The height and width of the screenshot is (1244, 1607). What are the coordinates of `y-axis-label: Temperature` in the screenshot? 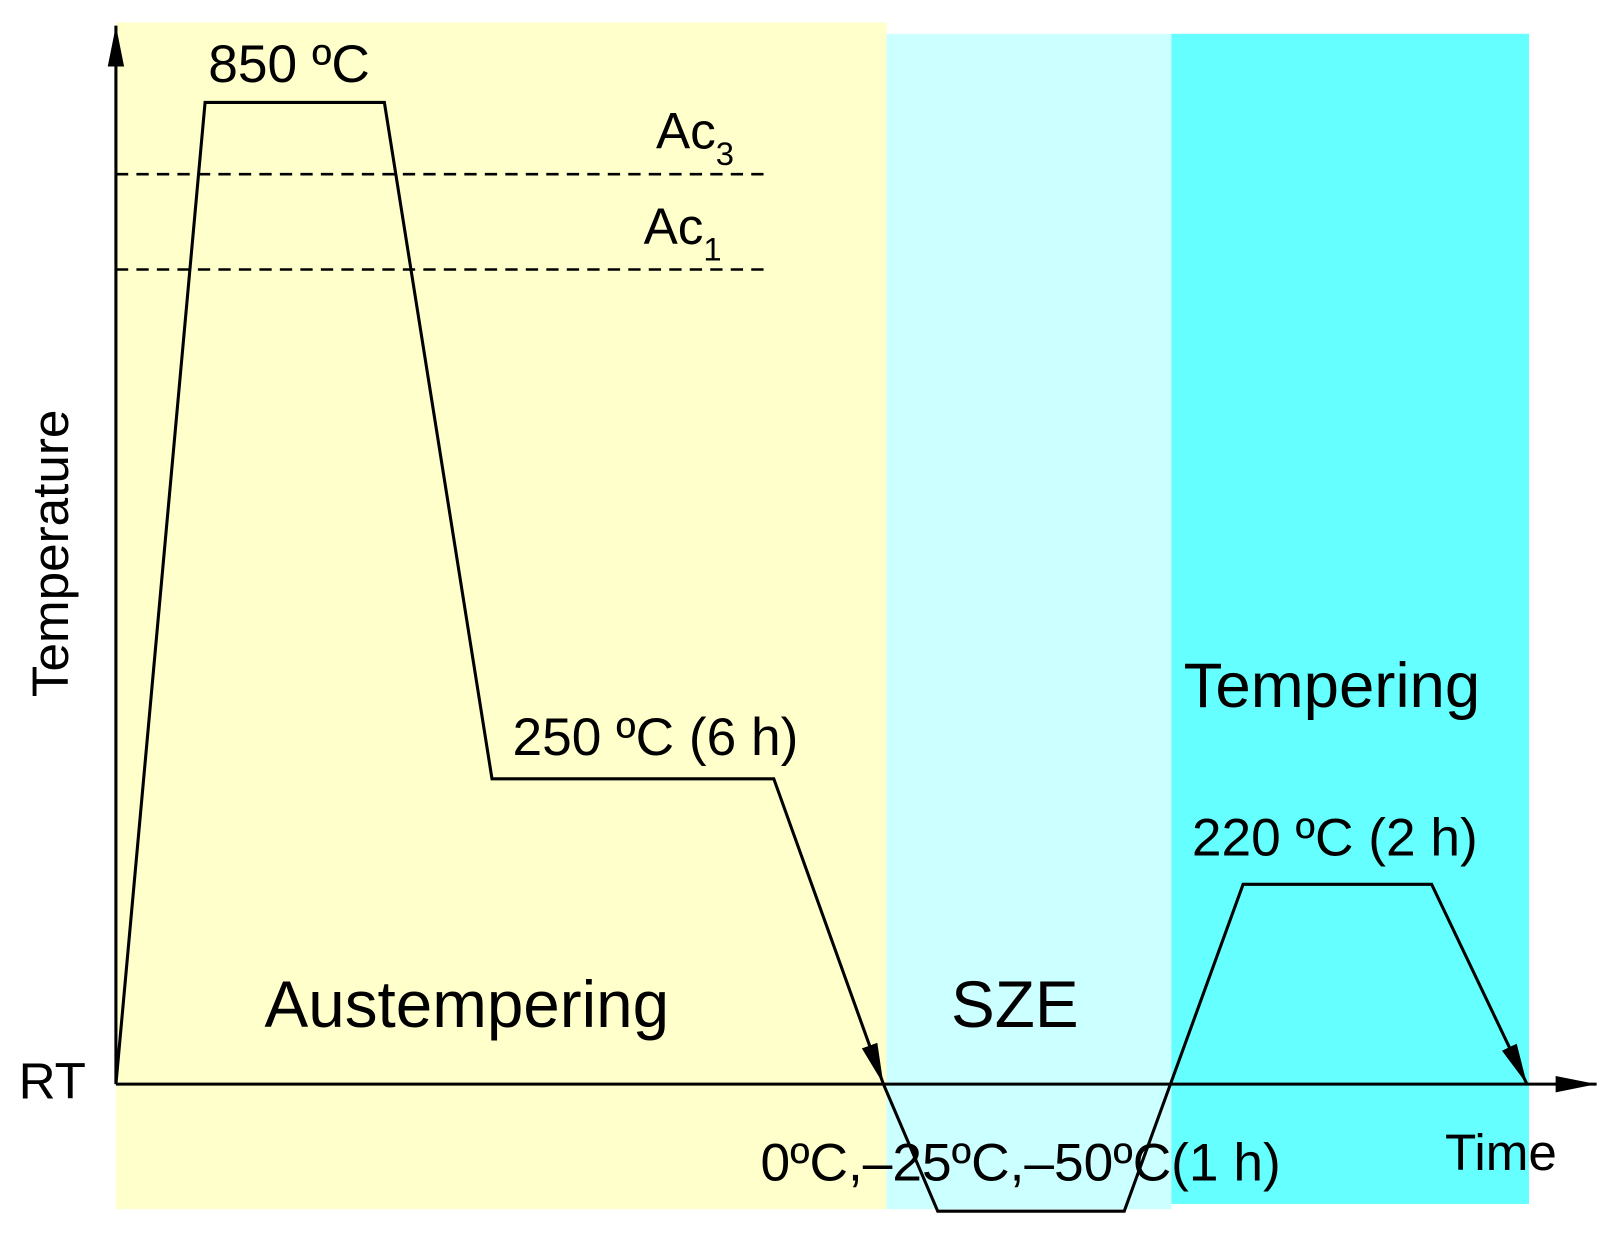 It's located at (50, 554).